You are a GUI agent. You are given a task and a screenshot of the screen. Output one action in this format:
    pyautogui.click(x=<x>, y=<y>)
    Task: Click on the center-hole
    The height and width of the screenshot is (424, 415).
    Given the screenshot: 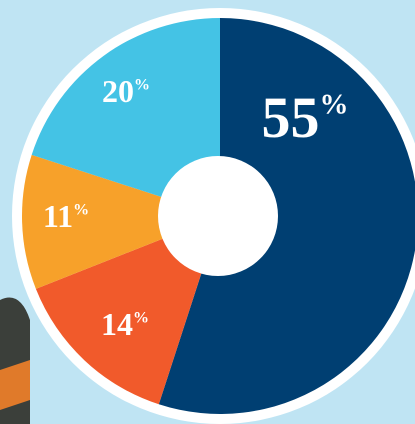 What is the action you would take?
    pyautogui.click(x=218, y=216)
    